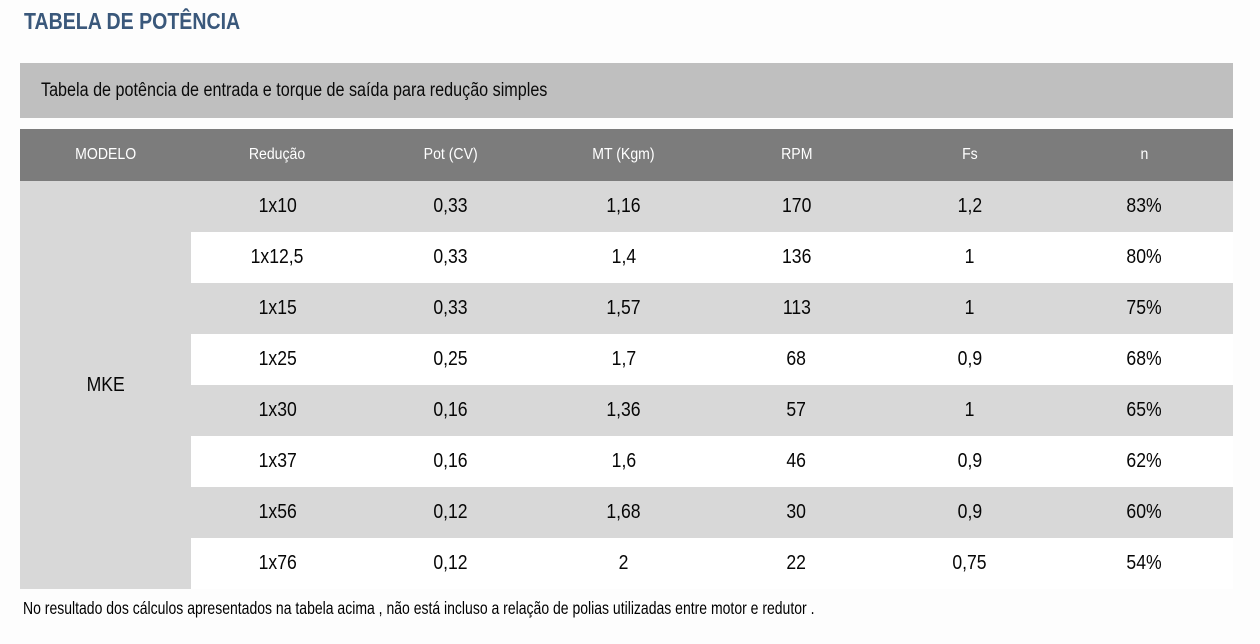 The width and height of the screenshot is (1260, 644). Describe the element at coordinates (796, 257) in the screenshot. I see `cell-rpm: 136` at that location.